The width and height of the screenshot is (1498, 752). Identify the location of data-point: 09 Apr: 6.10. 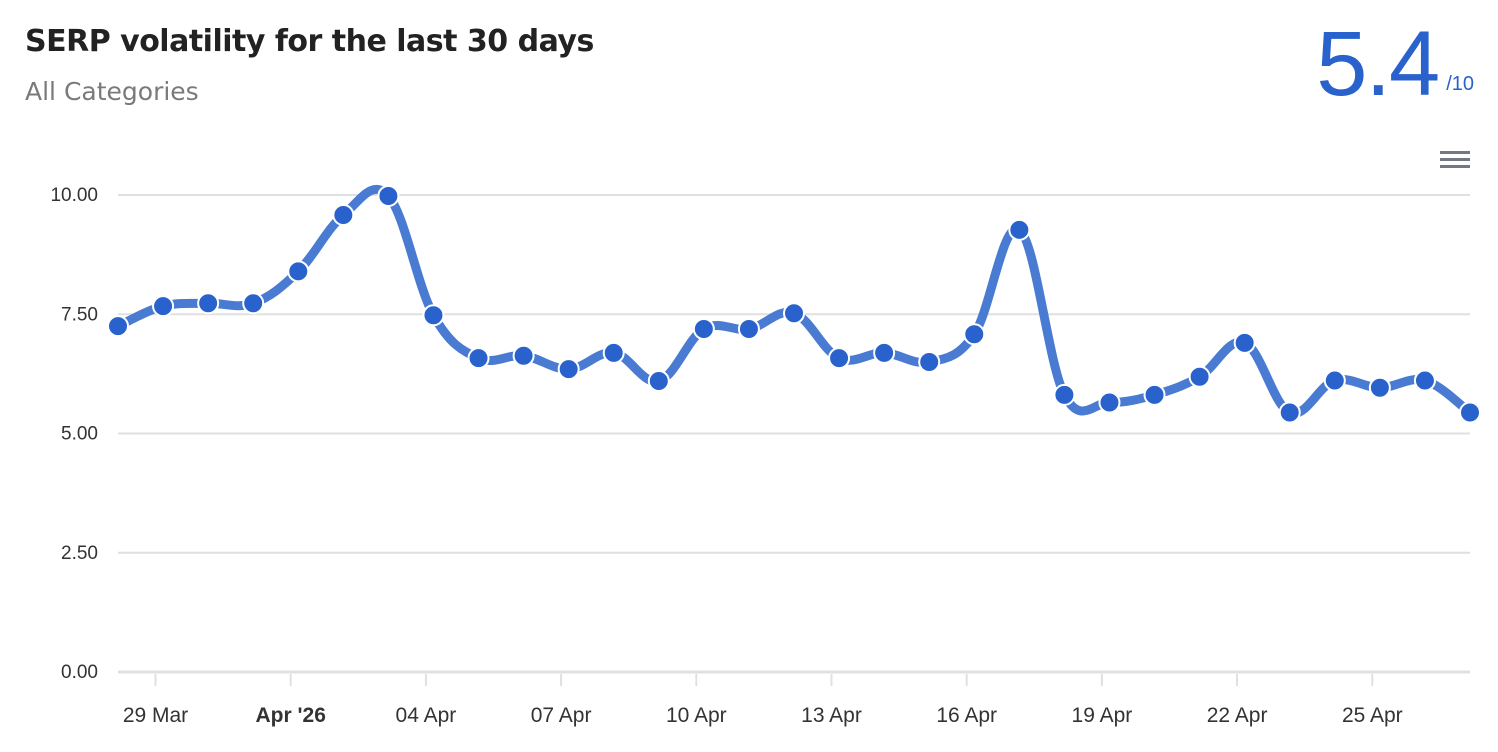
(658, 381).